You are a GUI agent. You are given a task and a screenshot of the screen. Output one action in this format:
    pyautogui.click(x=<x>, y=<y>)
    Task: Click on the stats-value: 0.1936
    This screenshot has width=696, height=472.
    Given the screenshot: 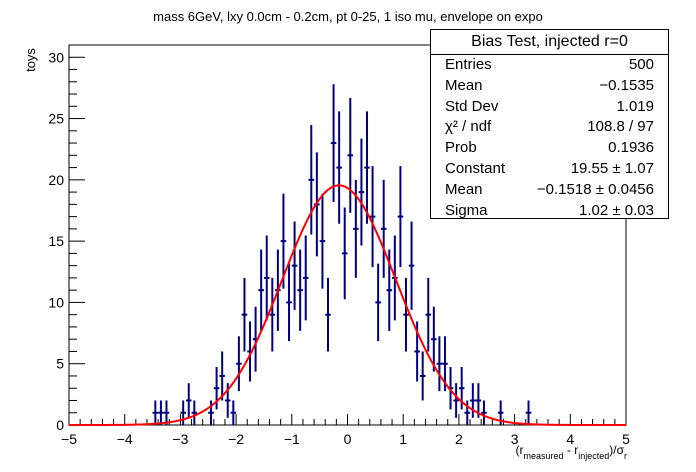 What is the action you would take?
    pyautogui.click(x=631, y=148)
    